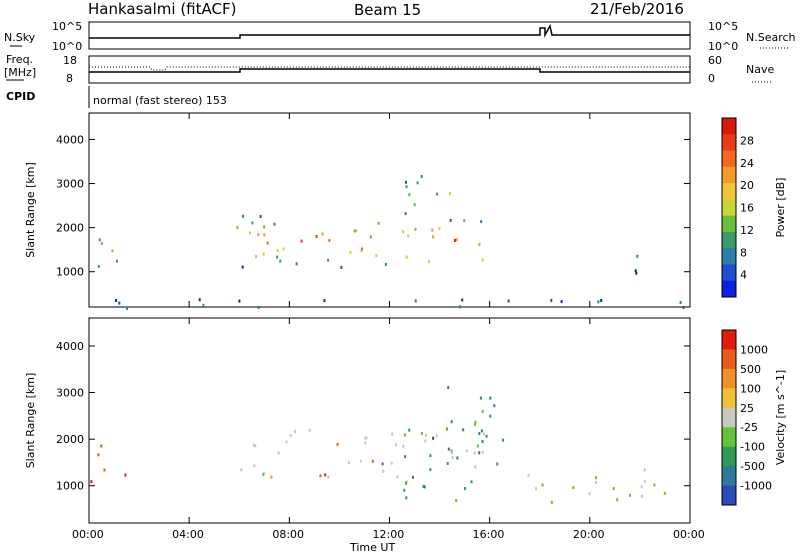 The height and width of the screenshot is (554, 800). I want to click on cpid-label: CPID, so click(20, 96).